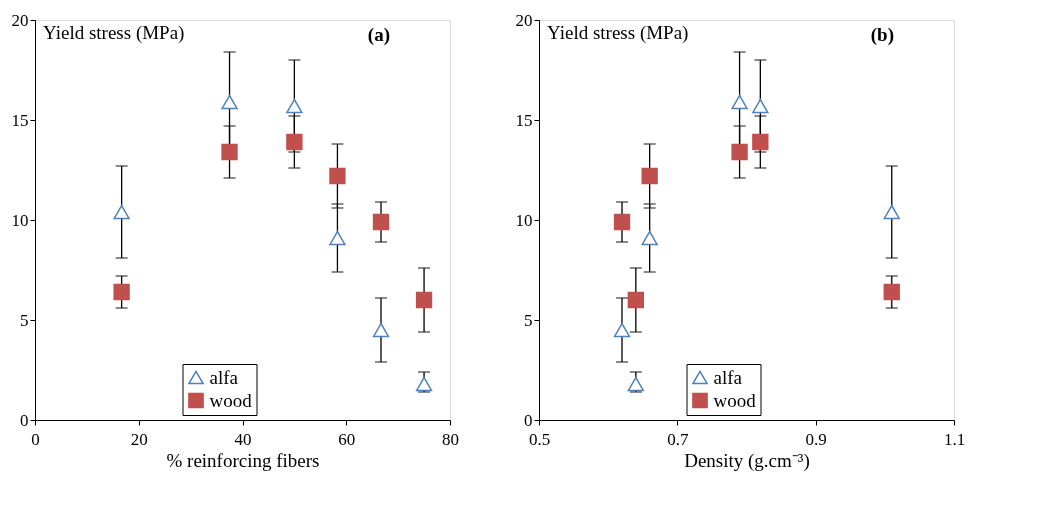 The width and height of the screenshot is (1058, 525). I want to click on x-tick-label: 0.9, so click(816, 439).